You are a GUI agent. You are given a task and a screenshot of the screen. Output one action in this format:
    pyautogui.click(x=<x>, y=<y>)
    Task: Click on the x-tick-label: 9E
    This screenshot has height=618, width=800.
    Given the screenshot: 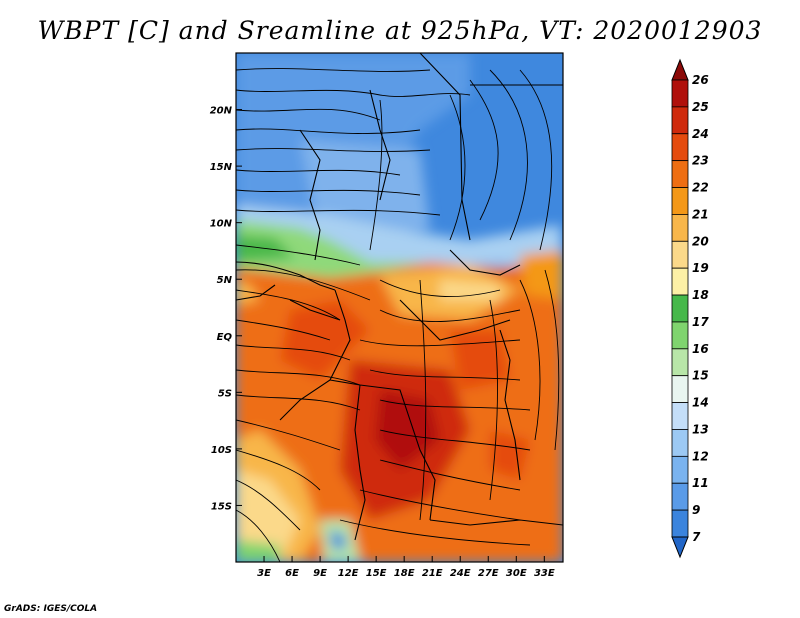 What is the action you would take?
    pyautogui.click(x=320, y=573)
    